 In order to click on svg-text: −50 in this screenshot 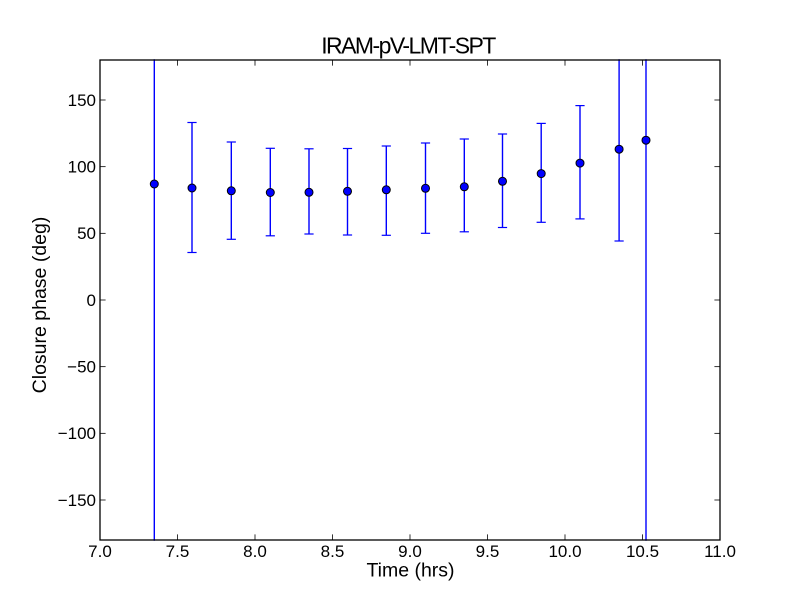, I will do `click(81, 367)`.